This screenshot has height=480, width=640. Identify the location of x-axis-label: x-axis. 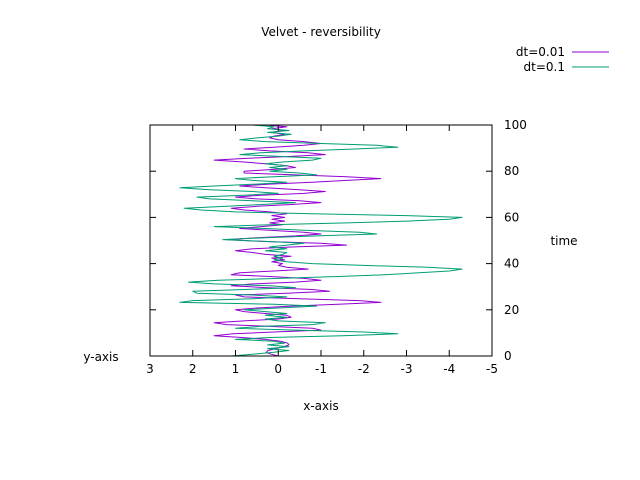
(320, 406).